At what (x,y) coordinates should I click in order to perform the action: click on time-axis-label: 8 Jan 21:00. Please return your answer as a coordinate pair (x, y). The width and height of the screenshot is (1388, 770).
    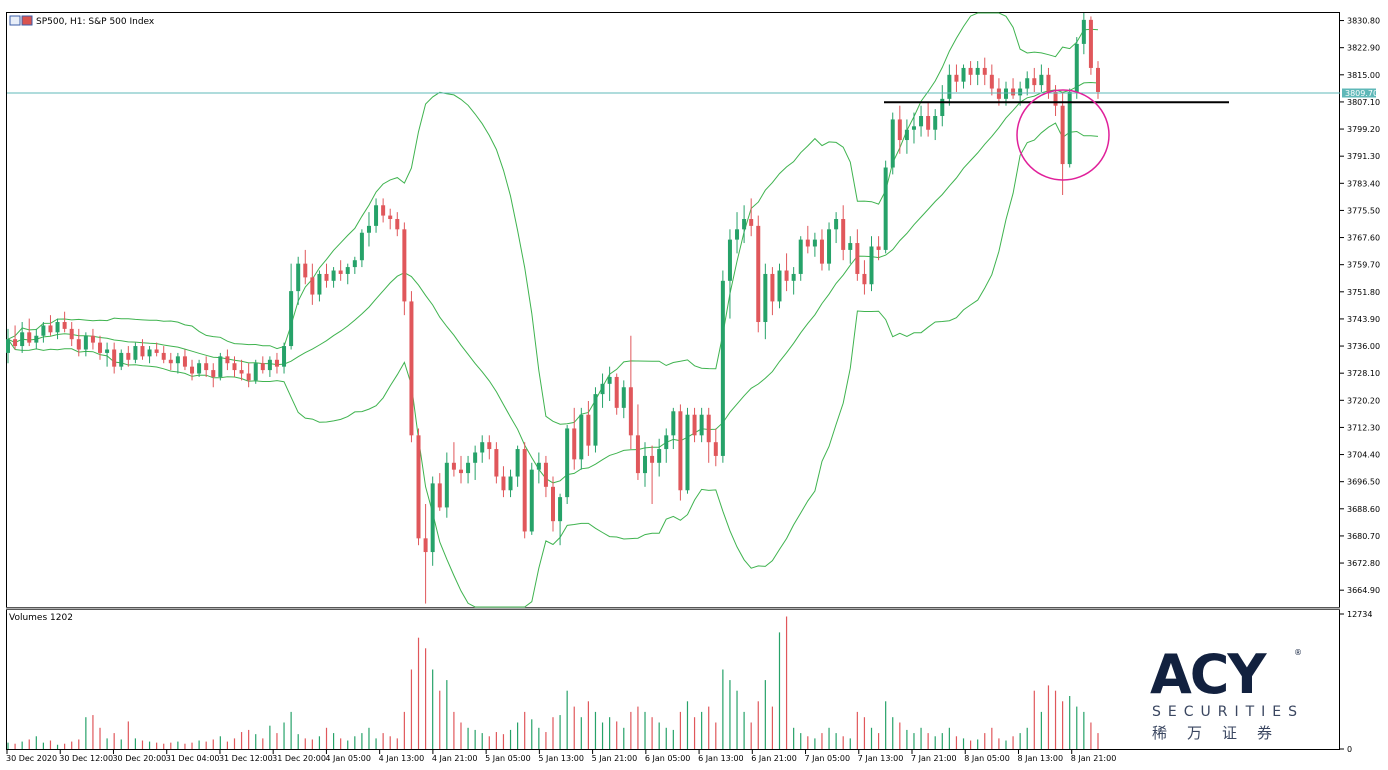
    Looking at the image, I should click on (1094, 758).